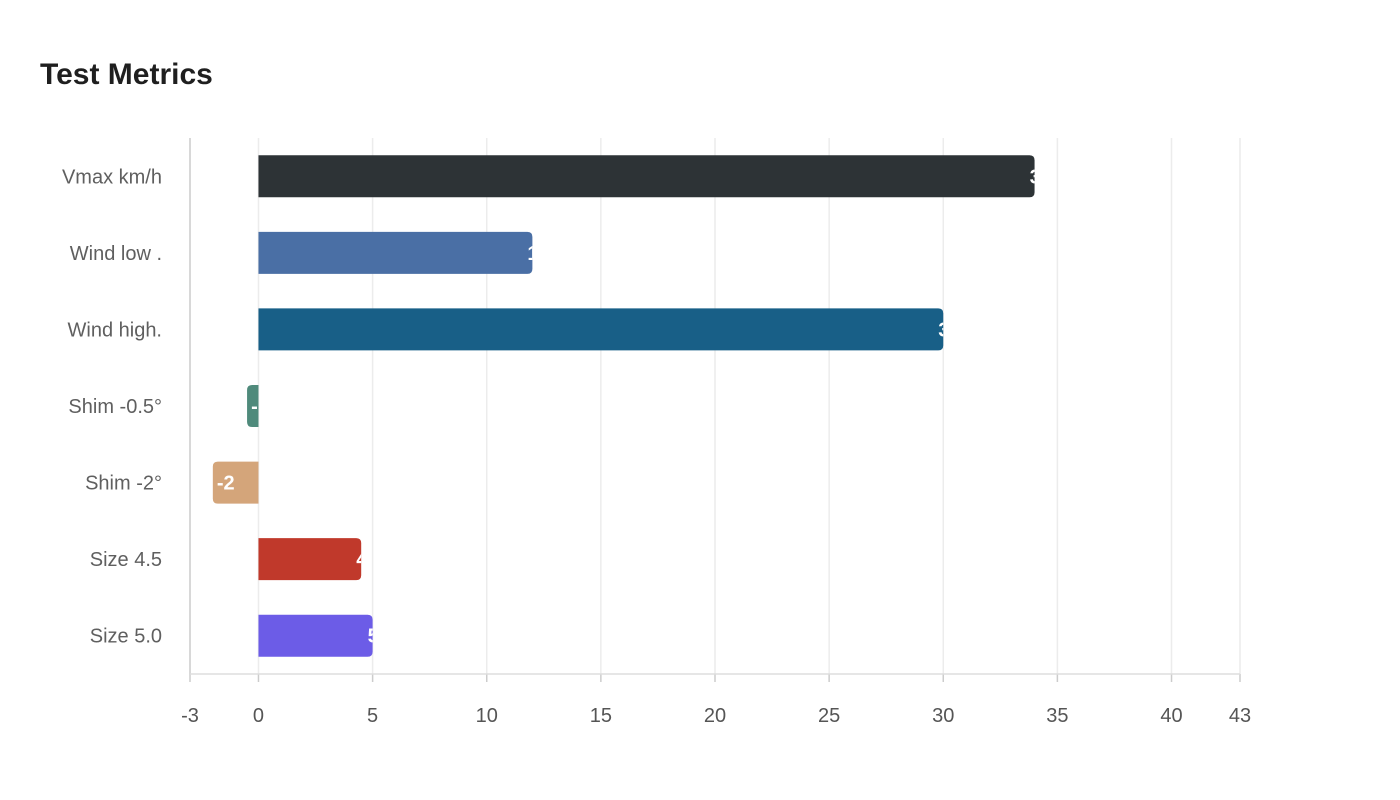  What do you see at coordinates (487, 716) in the screenshot?
I see `x-tick-label: 10` at bounding box center [487, 716].